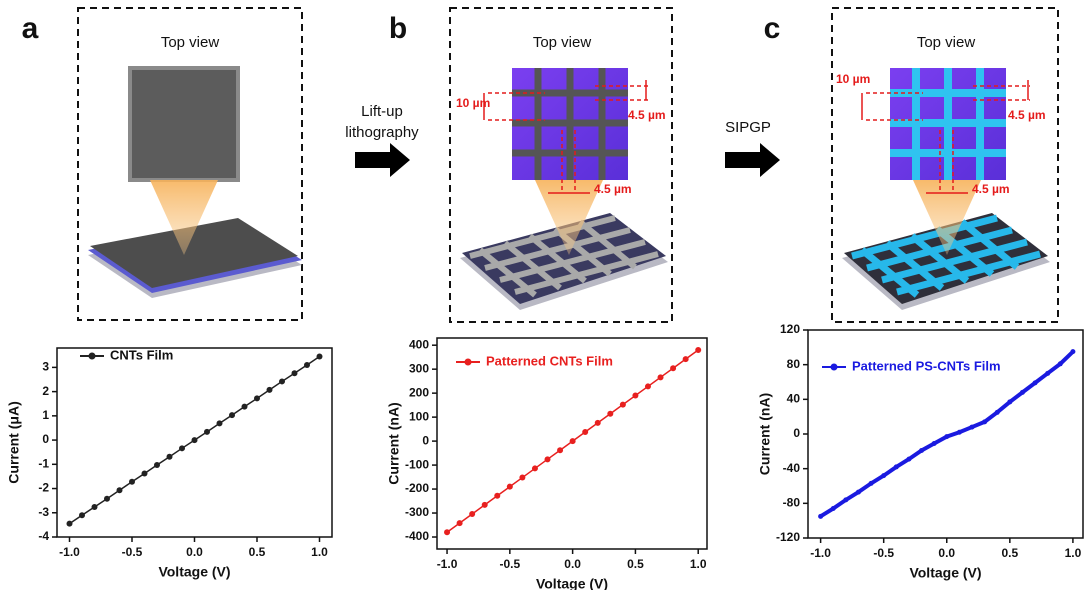  I want to click on y-tick-label: -200, so click(417, 488).